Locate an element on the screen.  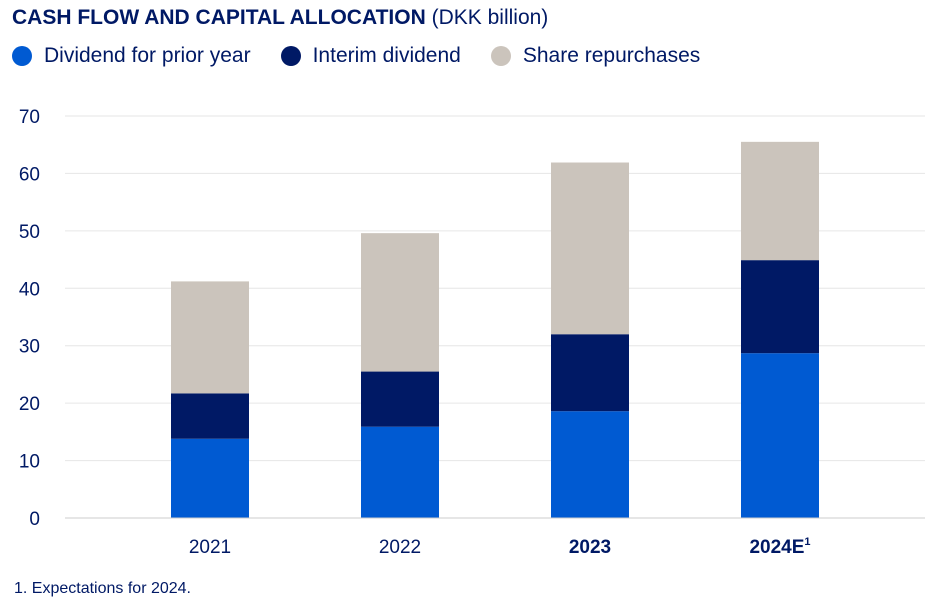
x-tick-label-2023: 2023 is located at coordinates (590, 547).